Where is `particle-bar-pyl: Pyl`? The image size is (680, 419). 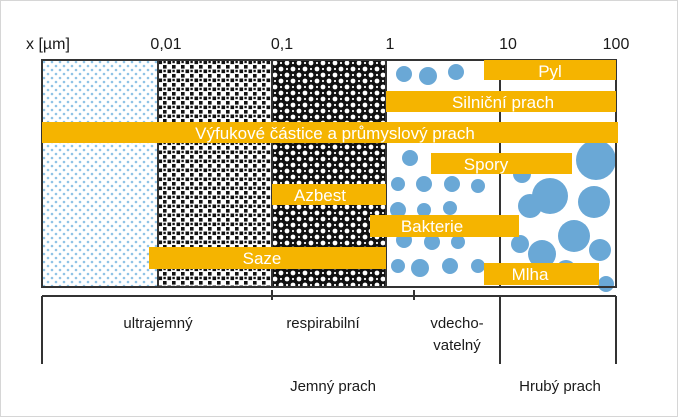 particle-bar-pyl: Pyl is located at coordinates (550, 70).